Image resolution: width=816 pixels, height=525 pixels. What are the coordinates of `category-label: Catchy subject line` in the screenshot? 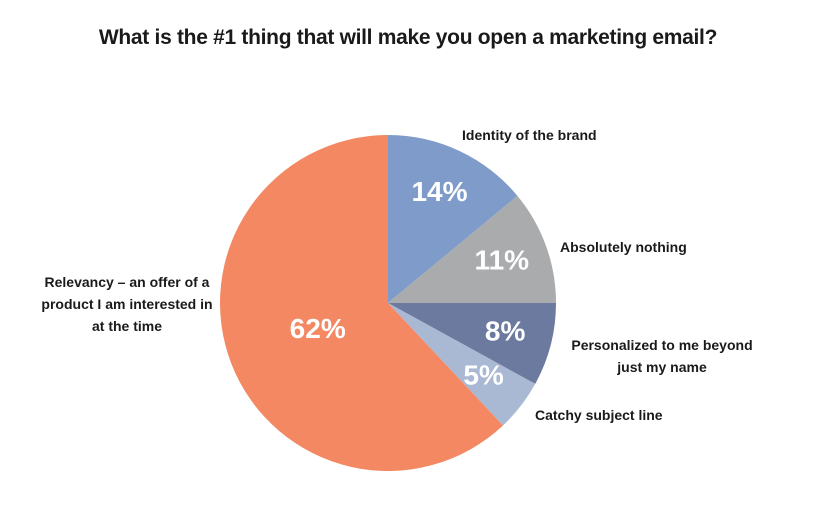 It's located at (599, 415).